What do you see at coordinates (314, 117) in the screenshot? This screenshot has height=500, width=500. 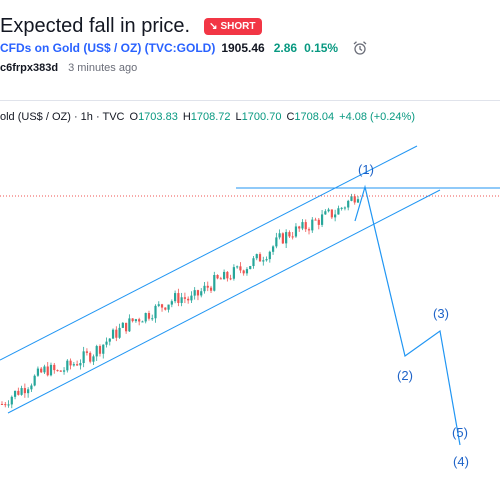 I see `legend-close-value: 1708.04` at bounding box center [314, 117].